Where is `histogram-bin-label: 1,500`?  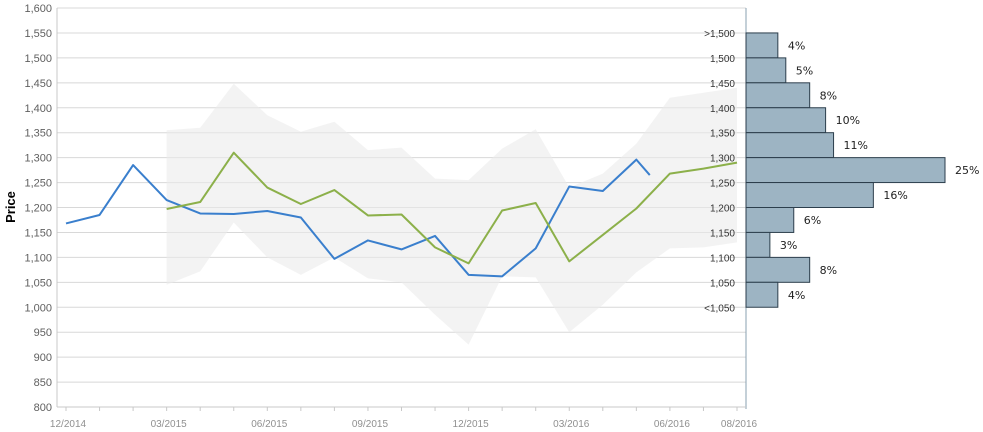 histogram-bin-label: 1,500 is located at coordinates (722, 59).